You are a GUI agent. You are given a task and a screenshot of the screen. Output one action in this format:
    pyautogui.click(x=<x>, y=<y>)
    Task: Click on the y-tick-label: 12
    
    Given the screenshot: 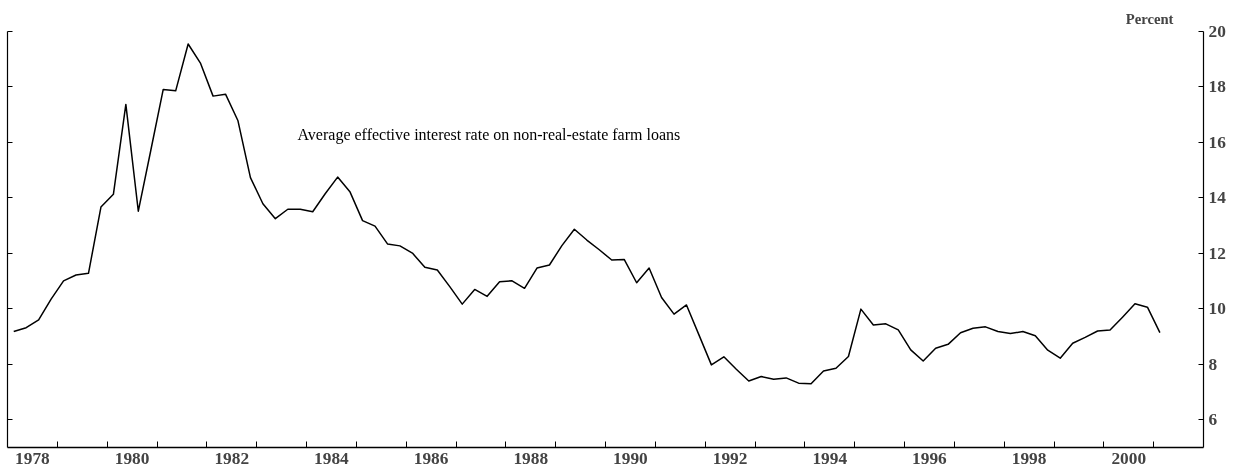 What is the action you would take?
    pyautogui.click(x=1217, y=253)
    